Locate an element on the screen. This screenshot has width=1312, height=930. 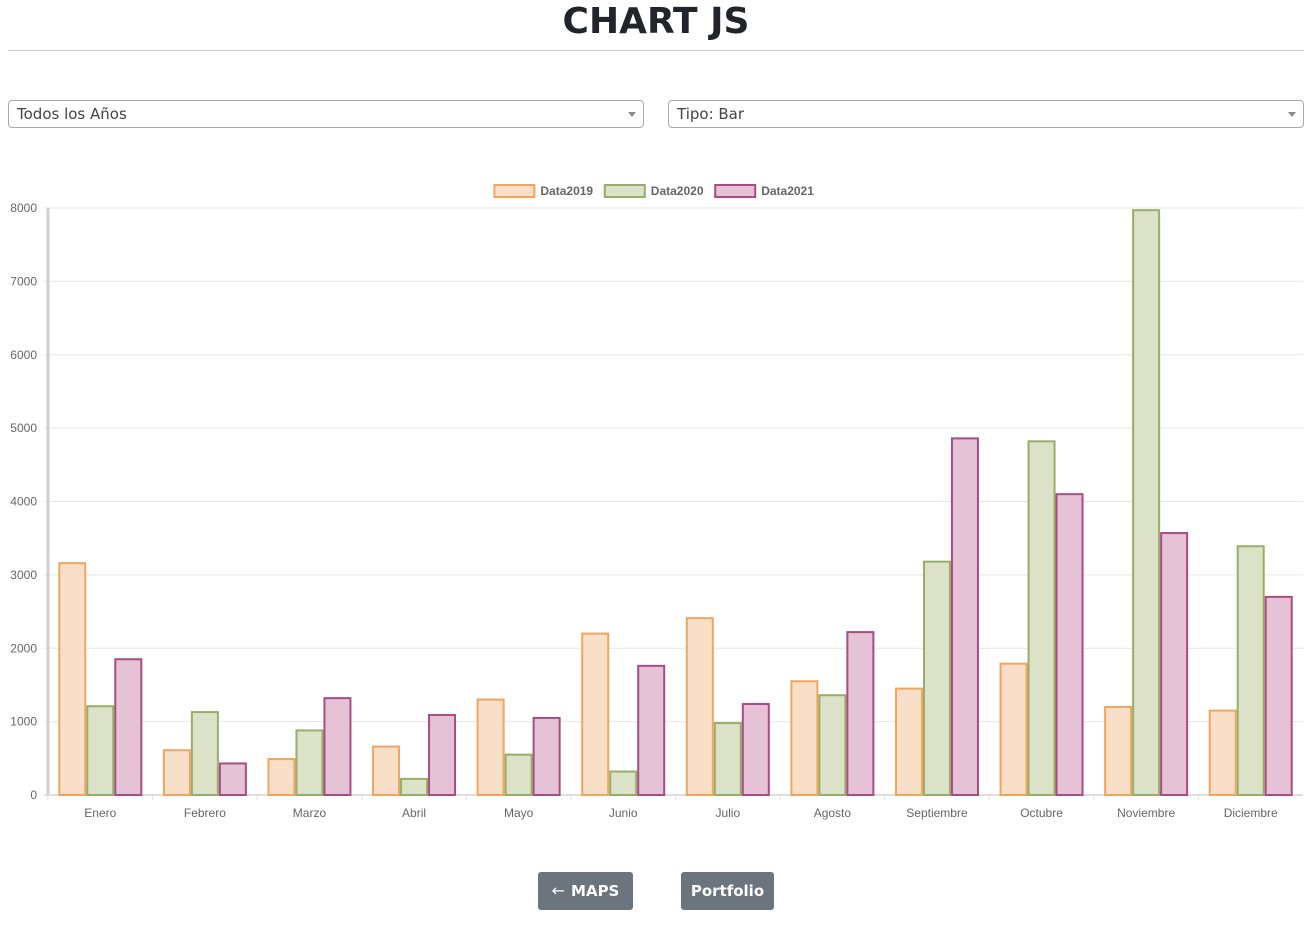
year-select: Todos los Años is located at coordinates (326, 114).